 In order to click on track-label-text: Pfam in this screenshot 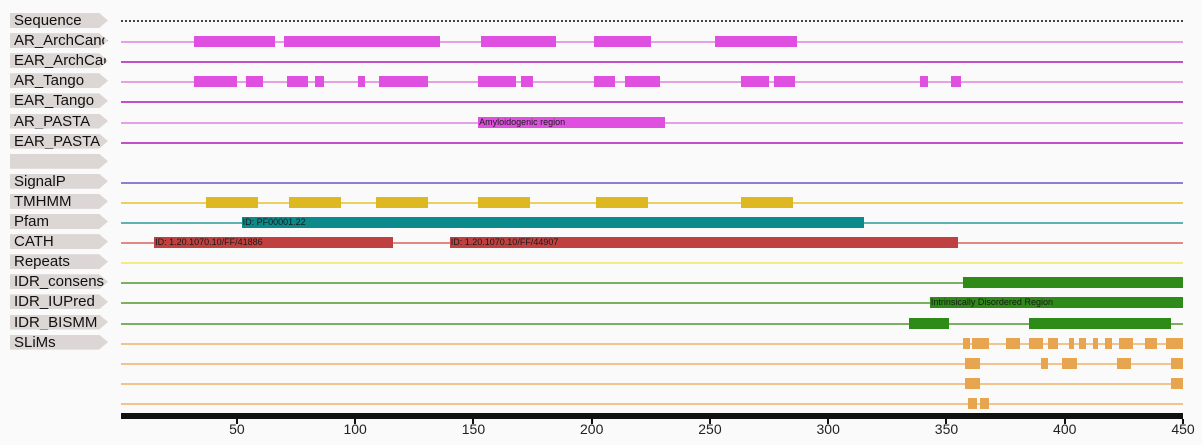, I will do `click(31, 221)`.